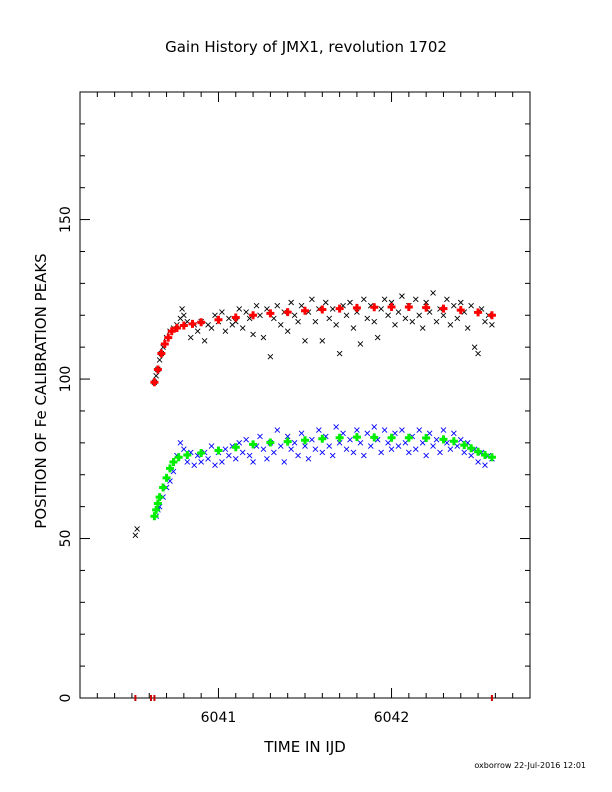  Describe the element at coordinates (66, 219) in the screenshot. I see `y-tick-label: 150` at that location.